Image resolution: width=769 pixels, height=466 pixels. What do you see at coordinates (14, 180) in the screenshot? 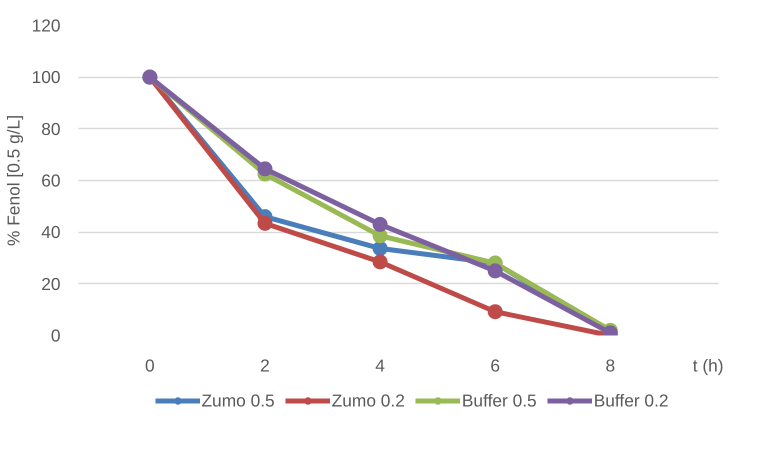
I see `y-axis-title: % Fenol [0.5 g/L]` at bounding box center [14, 180].